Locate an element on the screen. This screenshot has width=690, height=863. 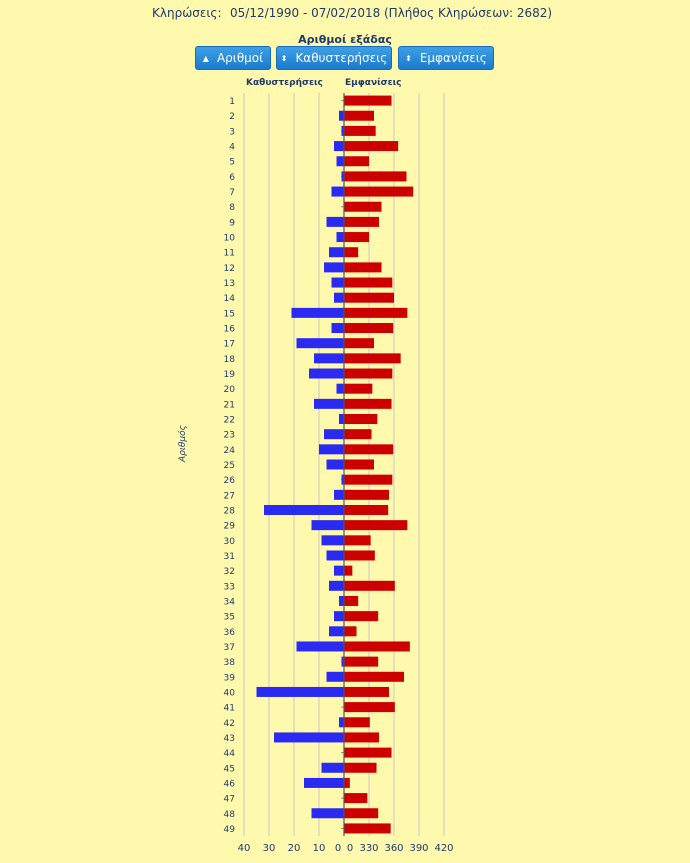
category-label: 41 is located at coordinates (229, 709).